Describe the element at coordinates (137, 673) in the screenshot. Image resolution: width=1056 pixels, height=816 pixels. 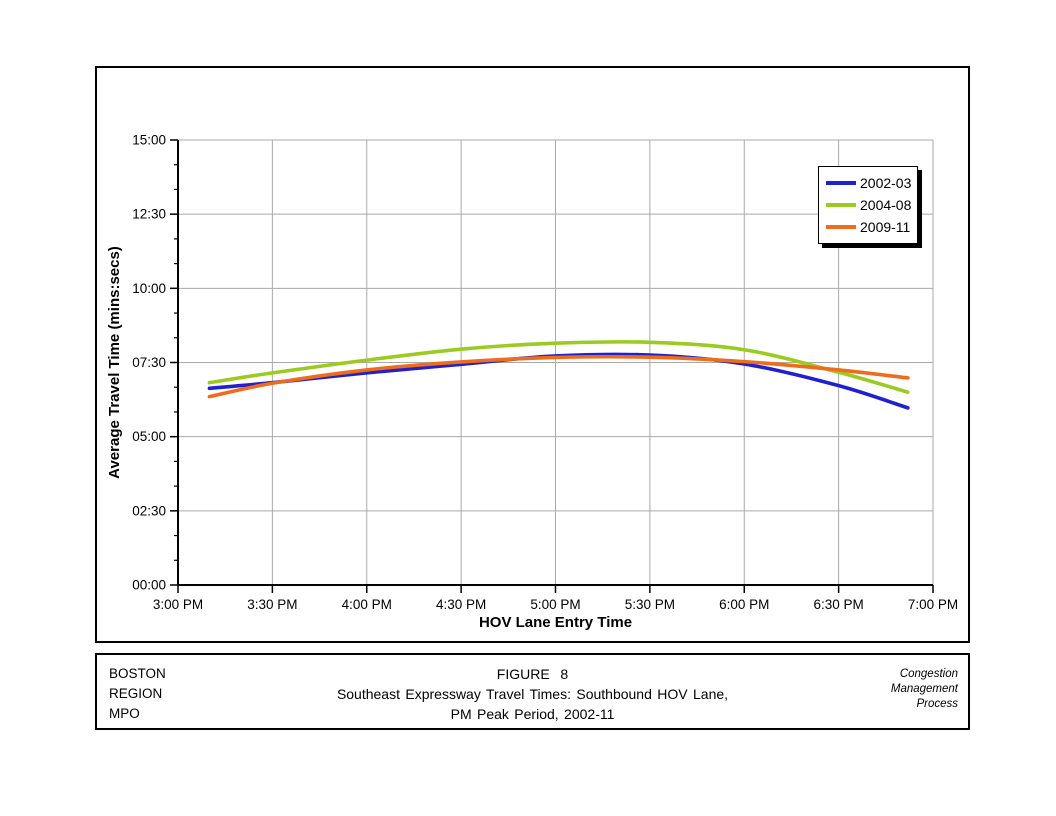
I see `agency-line-1: BOSTON` at that location.